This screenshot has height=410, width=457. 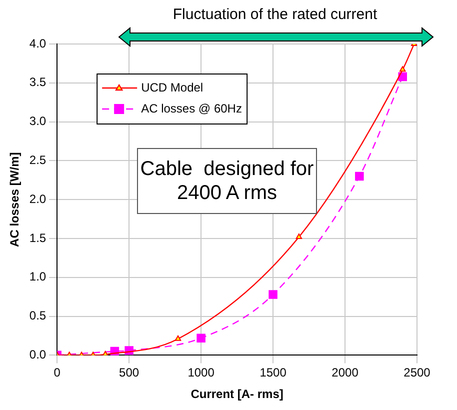 I want to click on y-tick-label: 1.0, so click(x=37, y=277).